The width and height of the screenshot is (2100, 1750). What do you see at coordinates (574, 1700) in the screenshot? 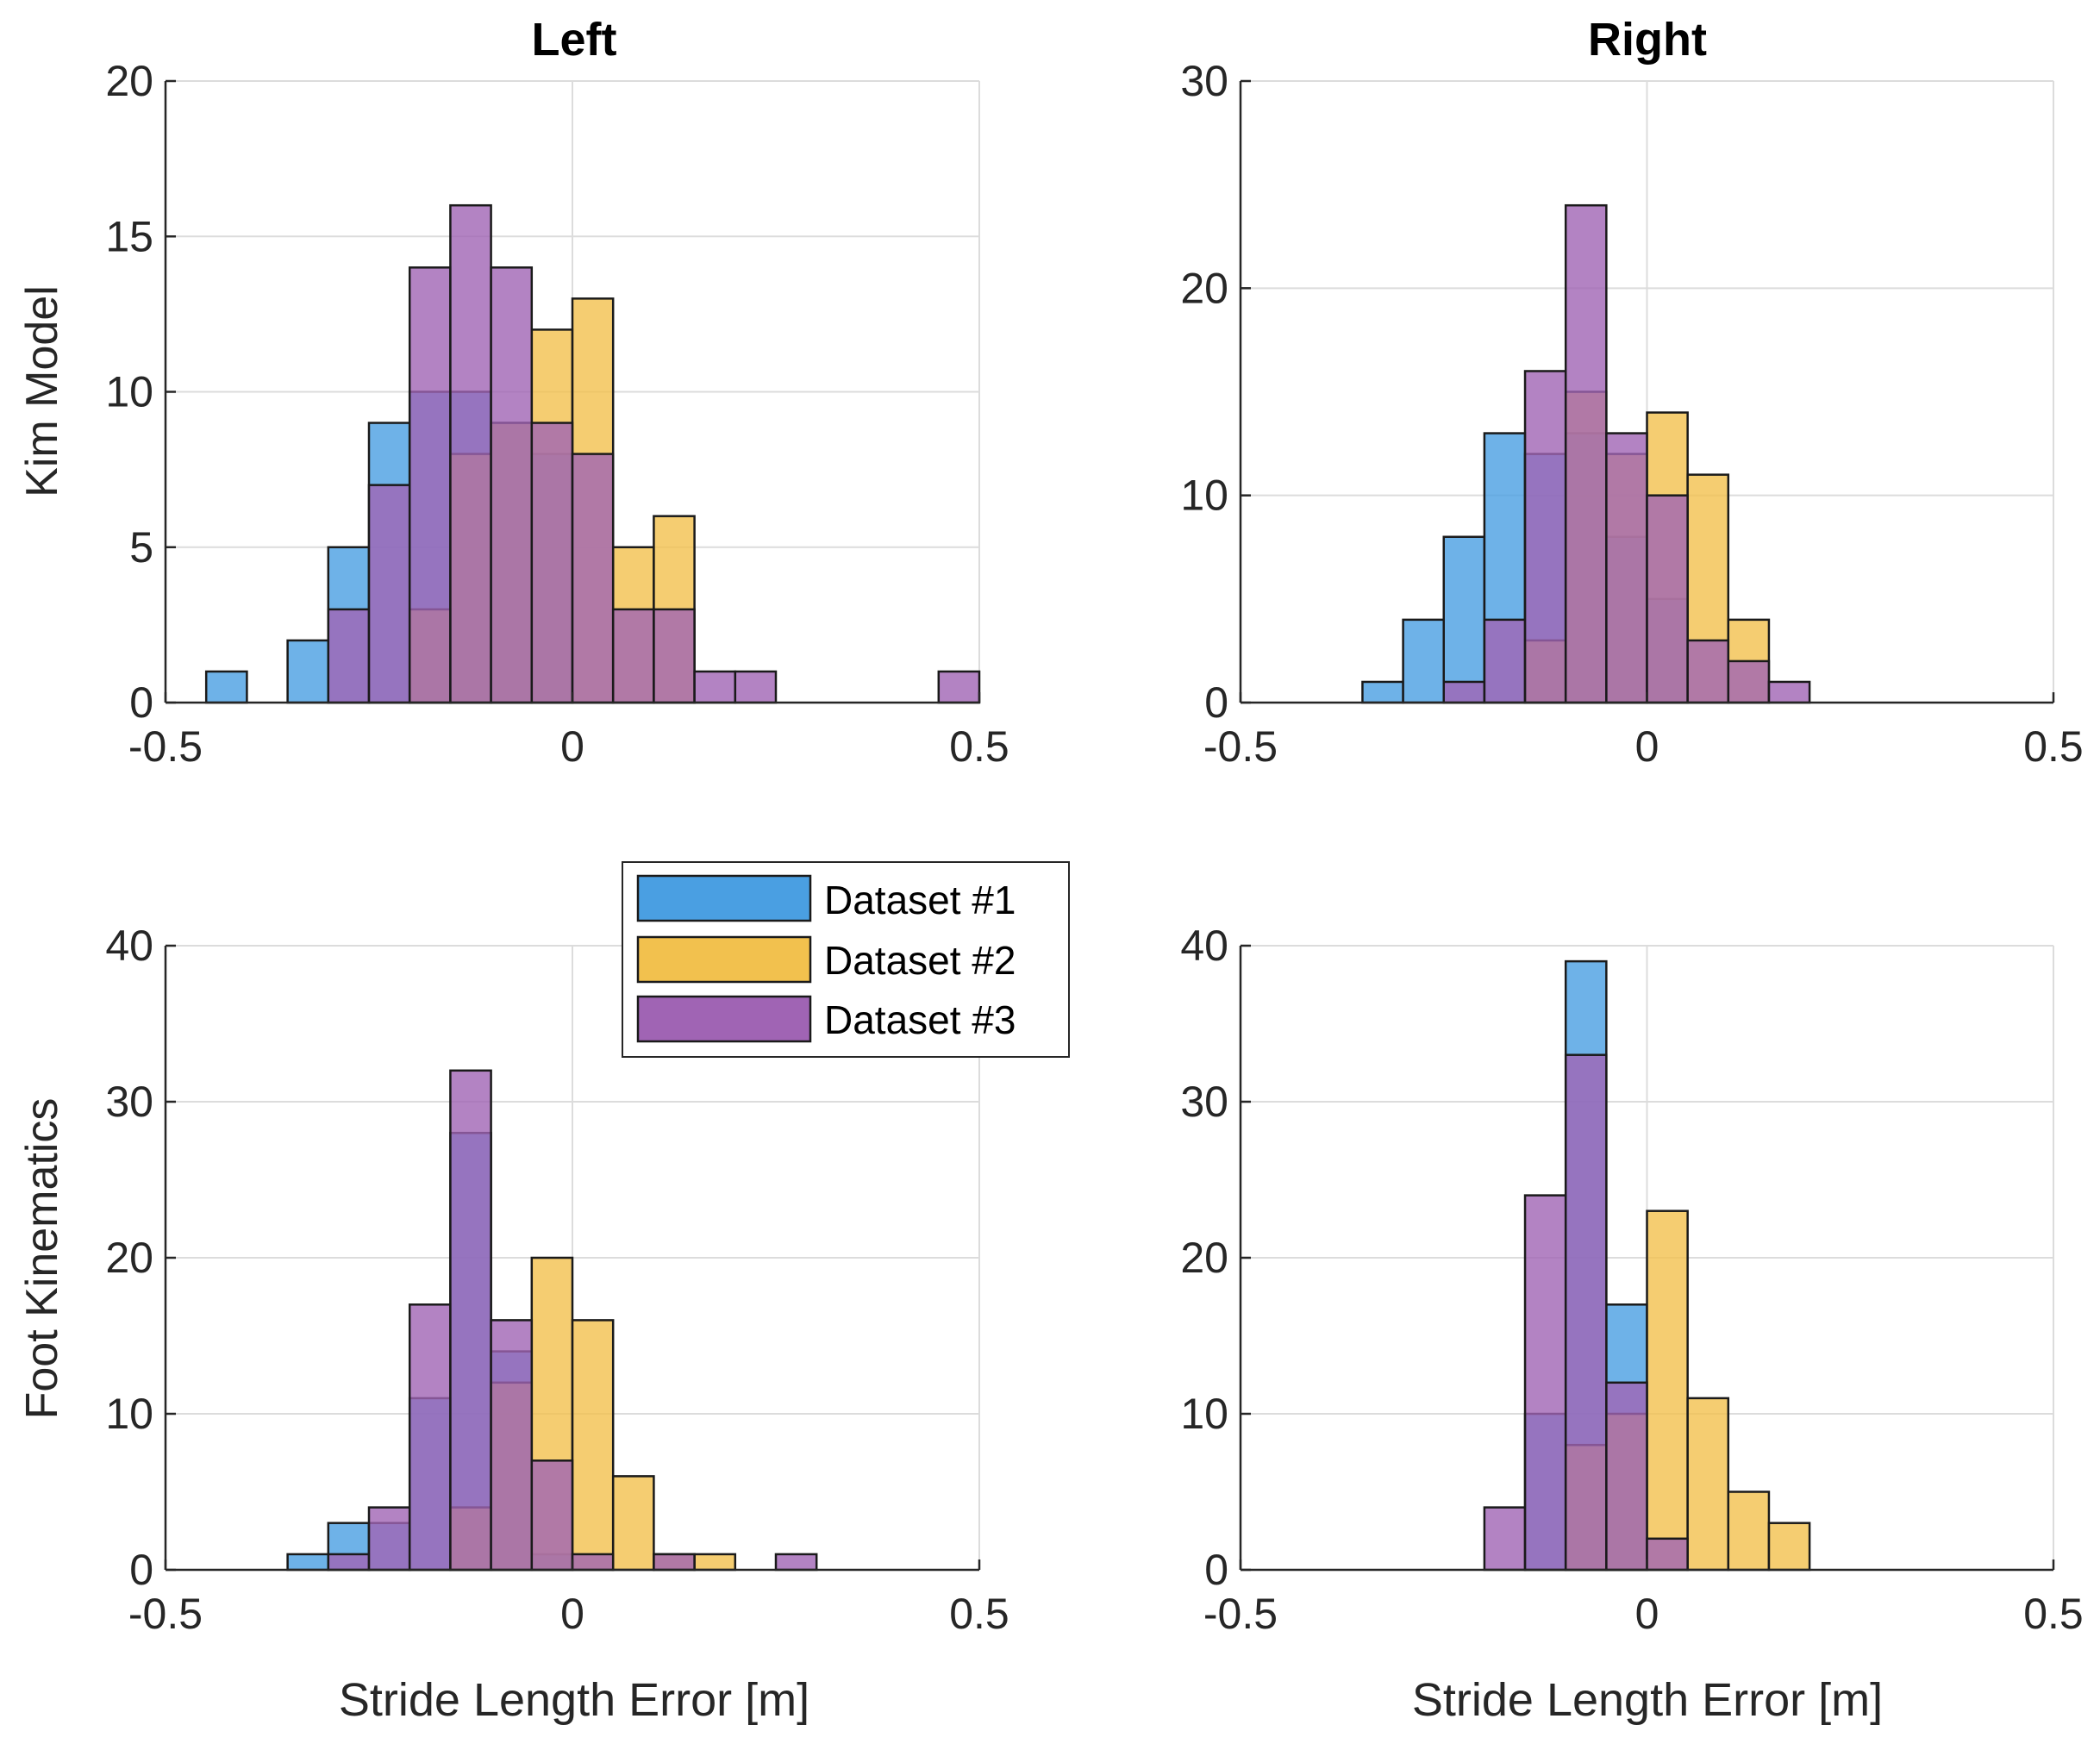
I see `xlabel-left: Stride Length Error [m]` at bounding box center [574, 1700].